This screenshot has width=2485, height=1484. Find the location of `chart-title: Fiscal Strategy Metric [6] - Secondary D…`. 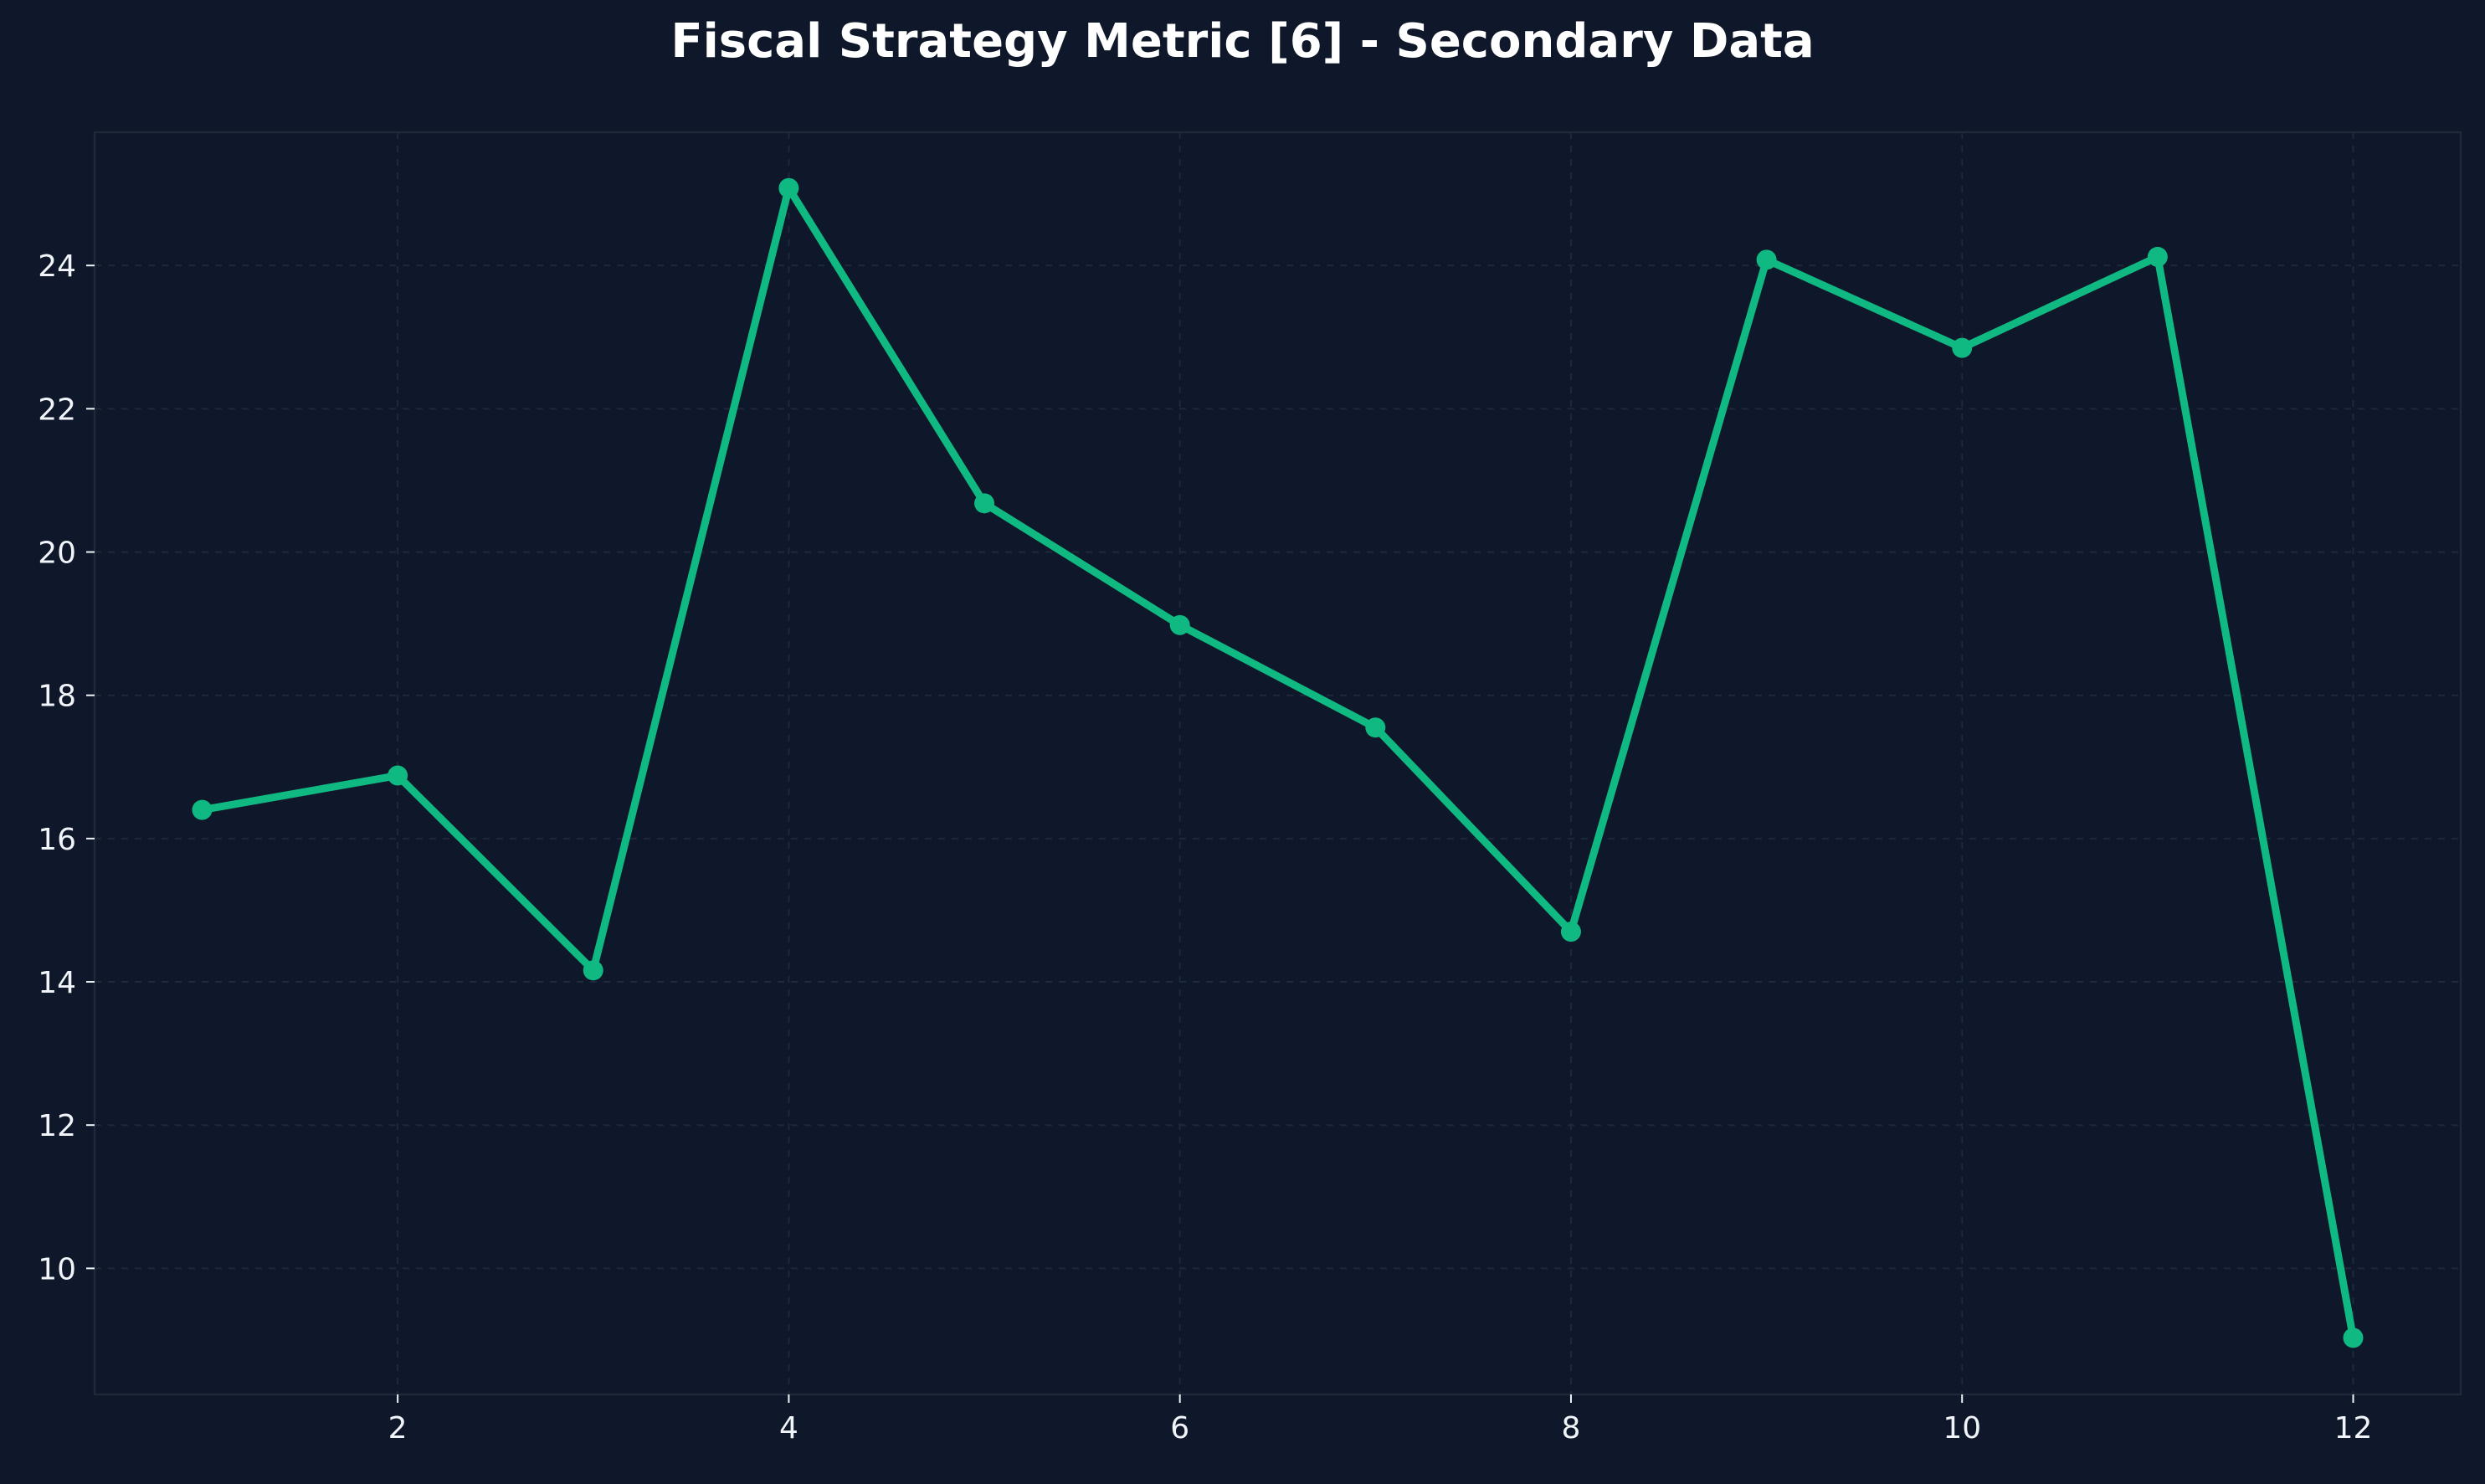

chart-title: Fiscal Strategy Metric [6] - Secondary D… is located at coordinates (1242, 42).